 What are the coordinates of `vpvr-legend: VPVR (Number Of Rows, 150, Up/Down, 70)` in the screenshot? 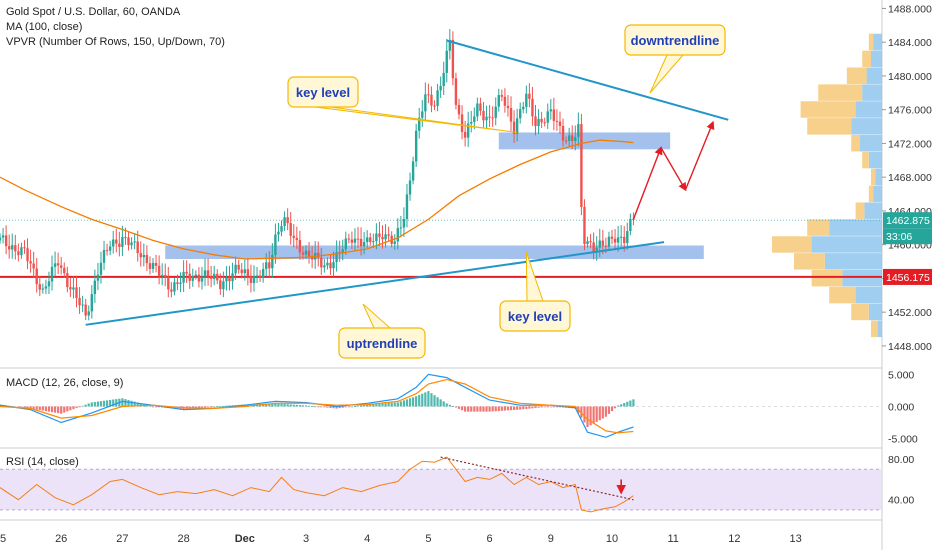 It's located at (115, 42).